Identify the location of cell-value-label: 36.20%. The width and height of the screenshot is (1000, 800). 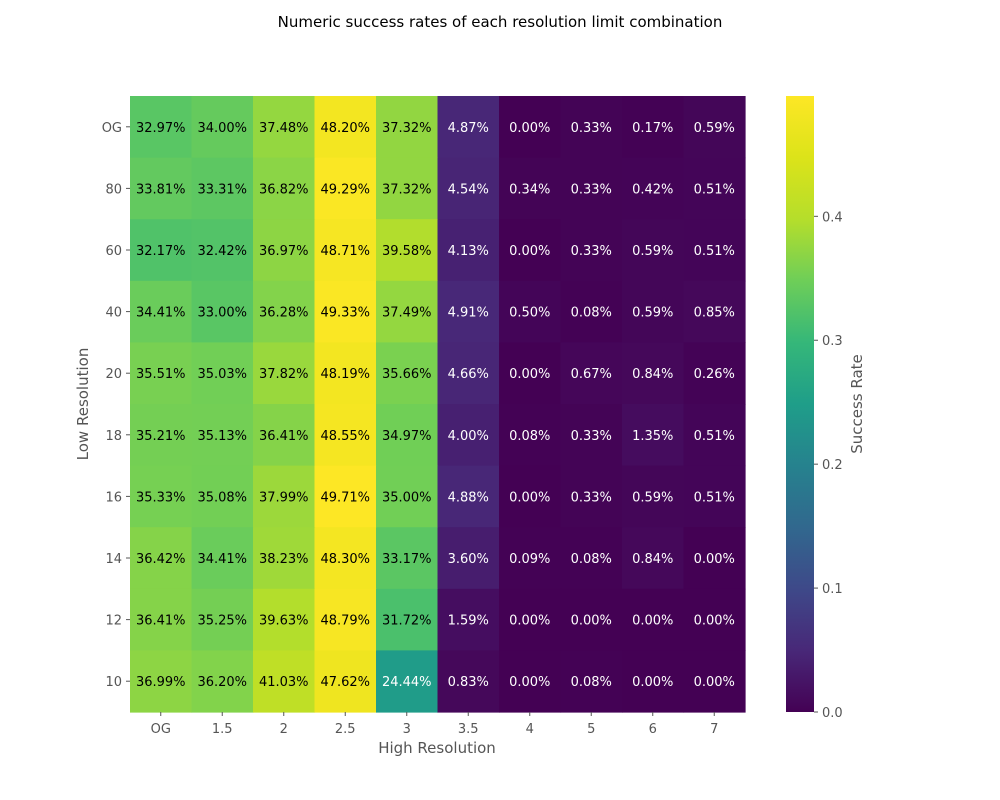
(222, 682).